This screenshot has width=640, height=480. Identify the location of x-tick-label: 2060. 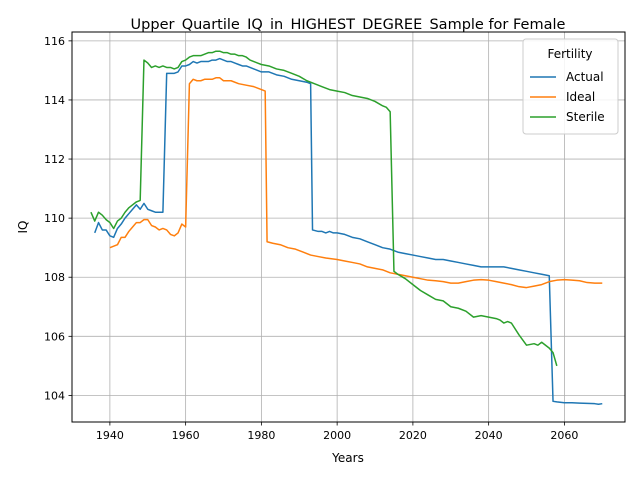
(564, 435).